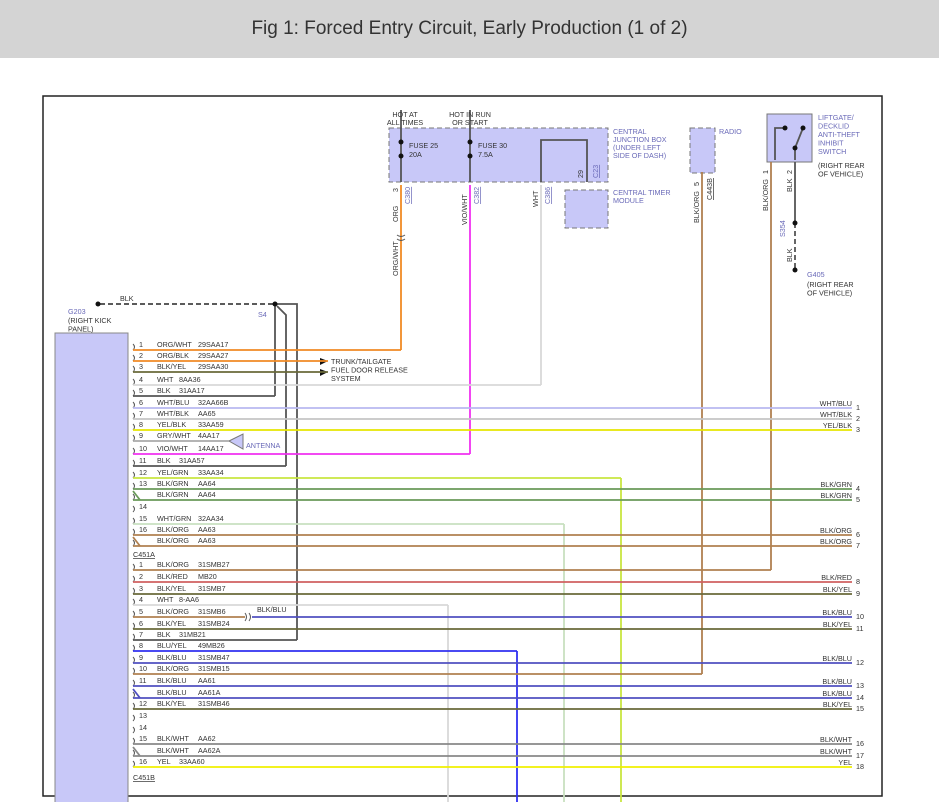 The image size is (939, 802). What do you see at coordinates (141, 588) in the screenshot?
I see `pin-number: 3` at bounding box center [141, 588].